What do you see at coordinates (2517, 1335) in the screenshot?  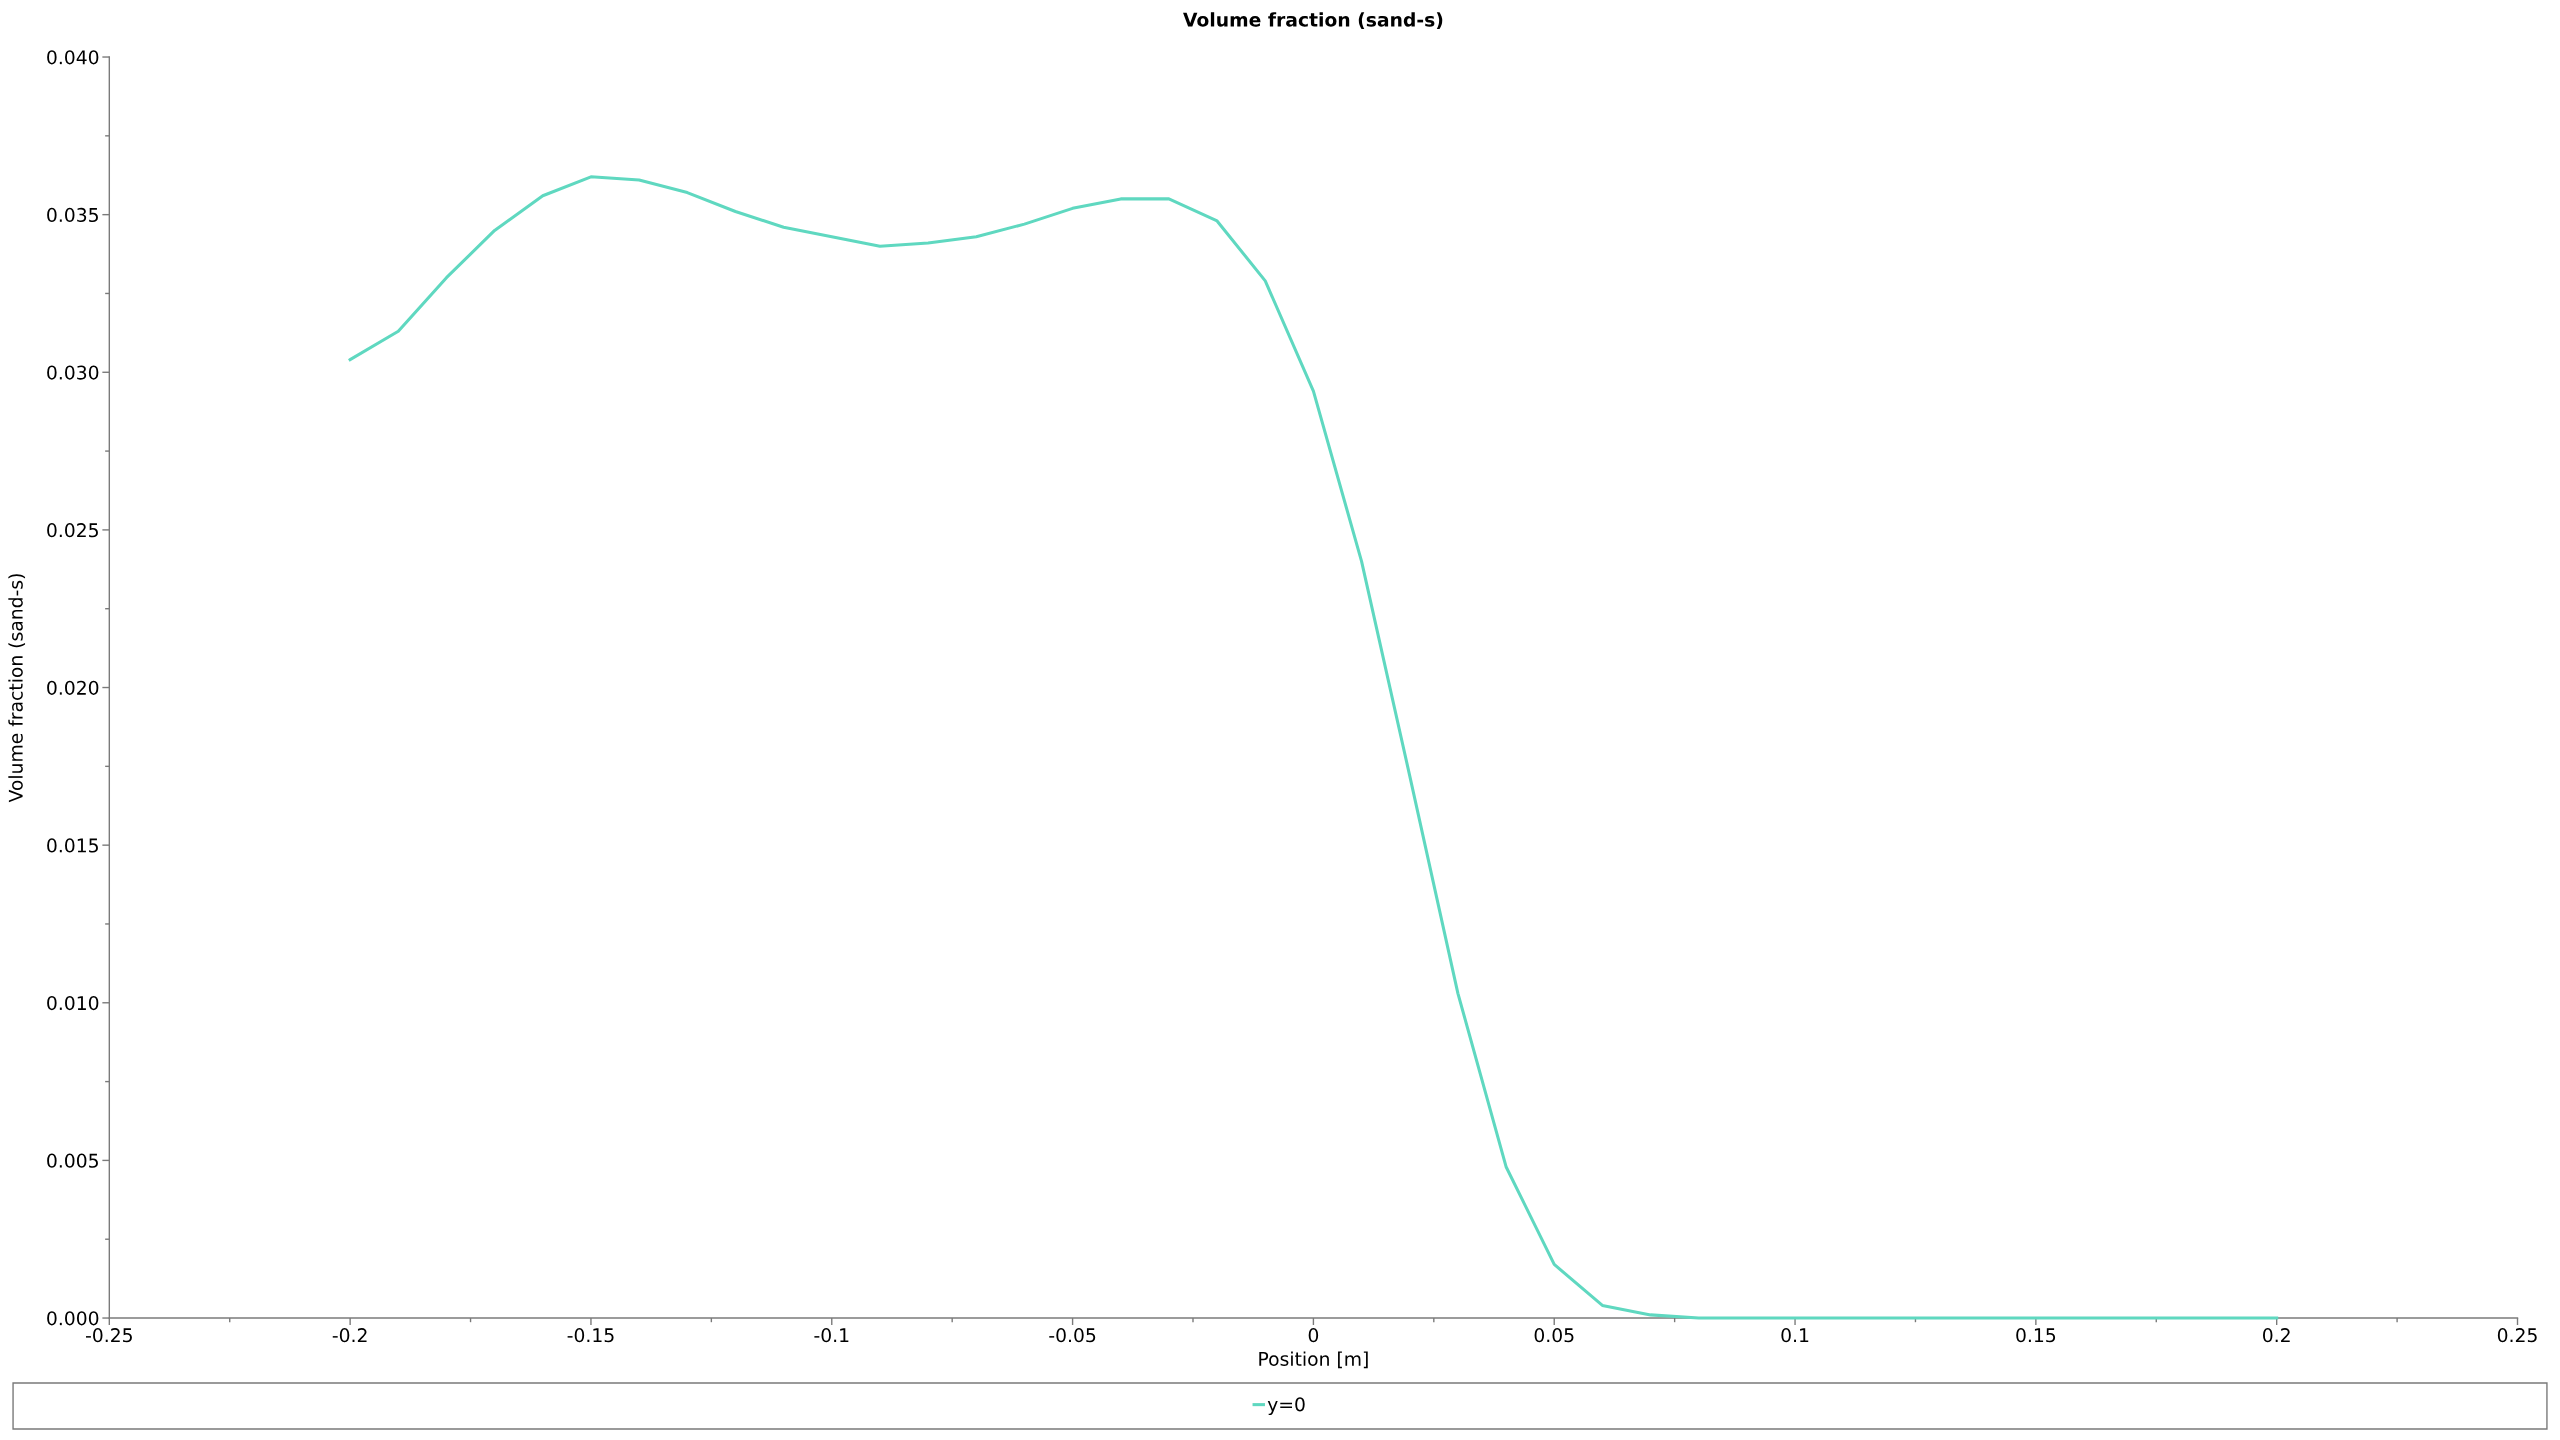 I see `x-tick-label: 0.25` at bounding box center [2517, 1335].